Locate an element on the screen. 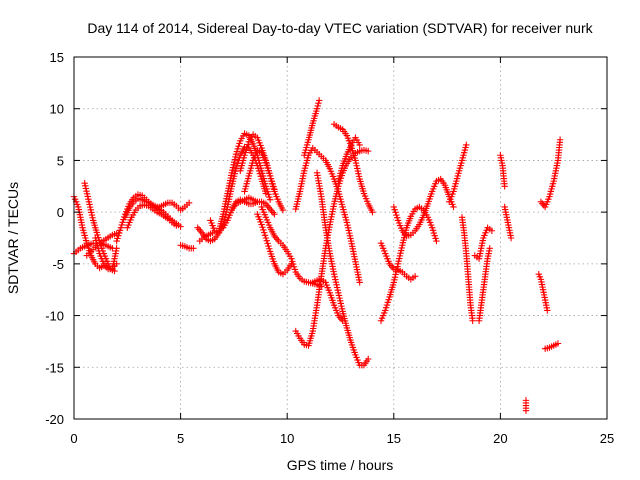  y-tick-label: 15 is located at coordinates (57, 57).